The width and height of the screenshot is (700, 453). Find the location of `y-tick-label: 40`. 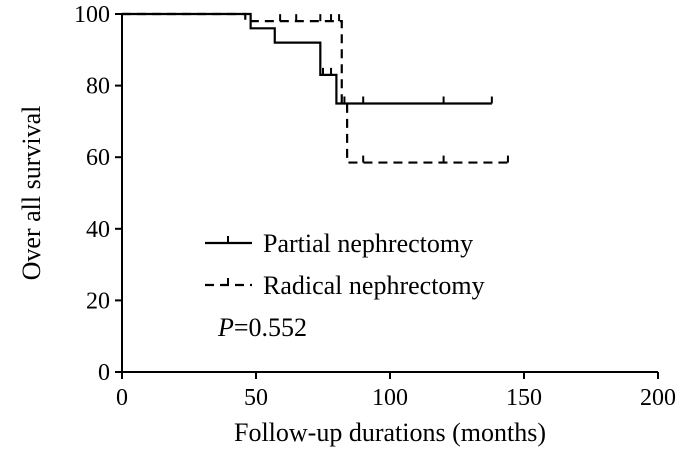

y-tick-label: 40 is located at coordinates (98, 230).